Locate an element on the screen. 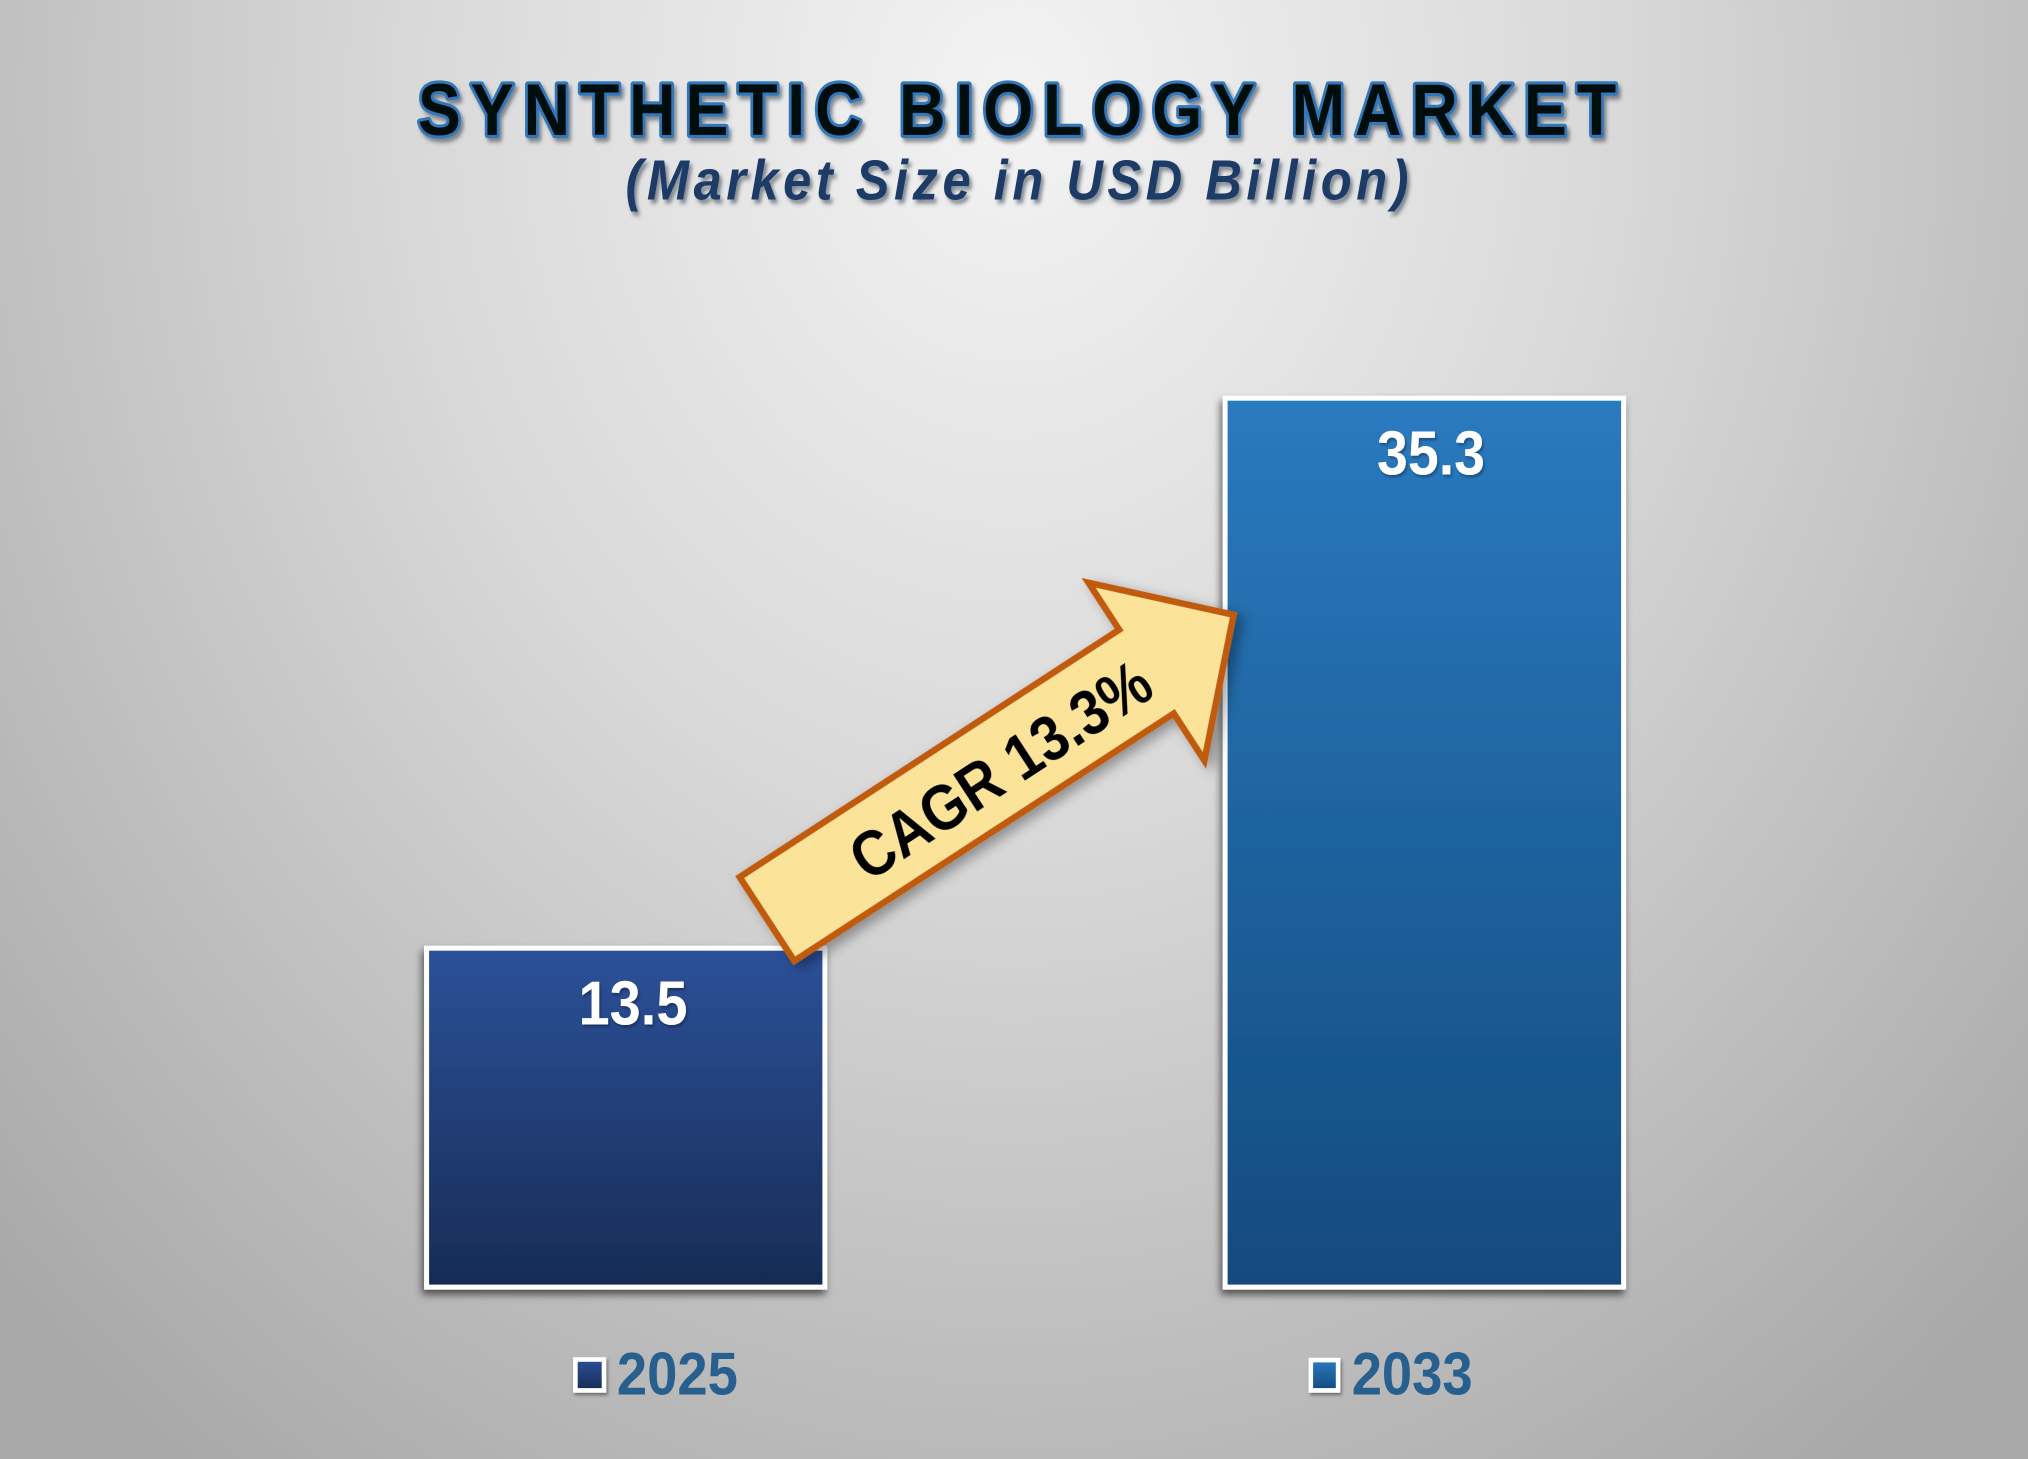 This screenshot has width=2028, height=1459. svg-text: 2025 is located at coordinates (677, 1374).